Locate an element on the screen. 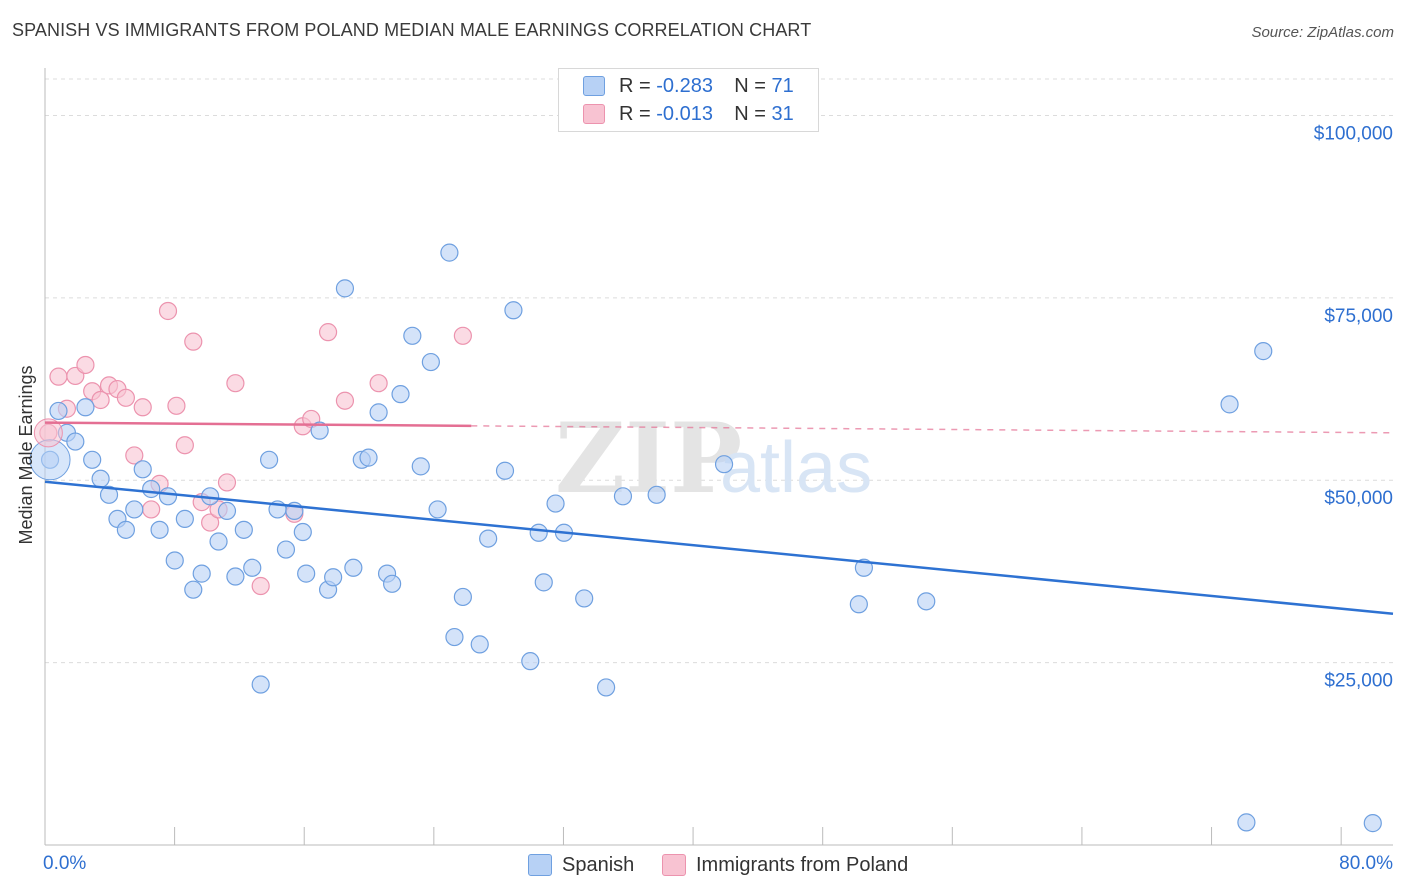 This screenshot has height=892, width=1406. legend-row-spanish: R = -0.283 N = 71 is located at coordinates (688, 86).